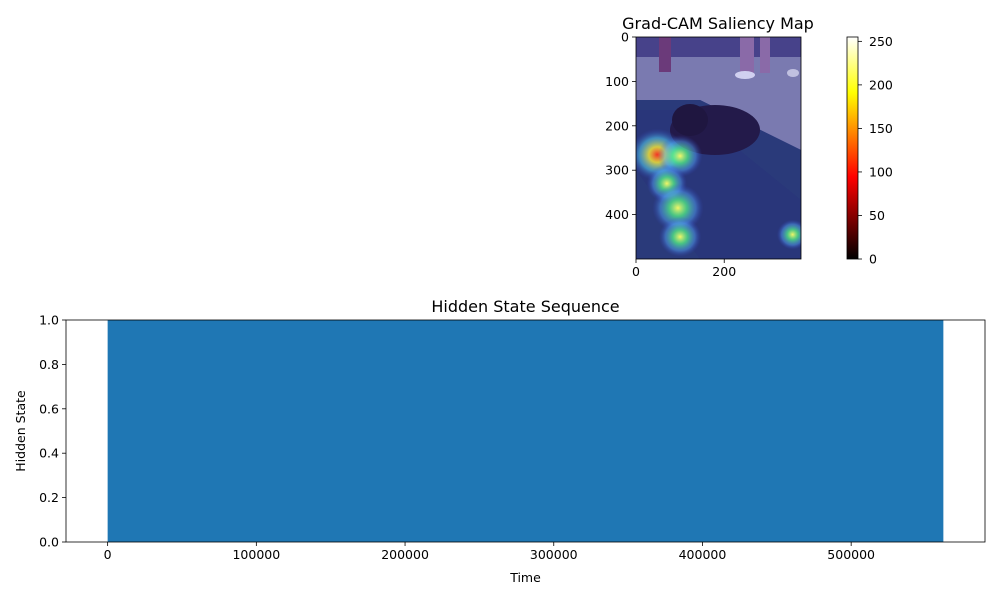  Describe the element at coordinates (877, 215) in the screenshot. I see `colorbar-tick-label: 50` at that location.